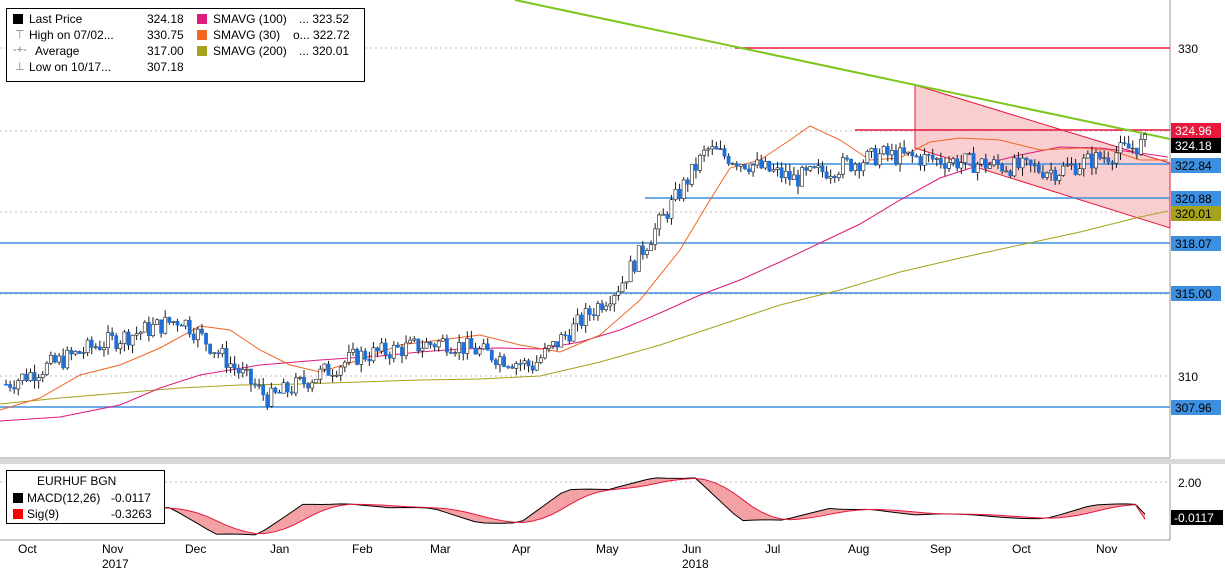 Image resolution: width=1225 pixels, height=575 pixels. What do you see at coordinates (1188, 377) in the screenshot?
I see `price-tick-310: 310` at bounding box center [1188, 377].